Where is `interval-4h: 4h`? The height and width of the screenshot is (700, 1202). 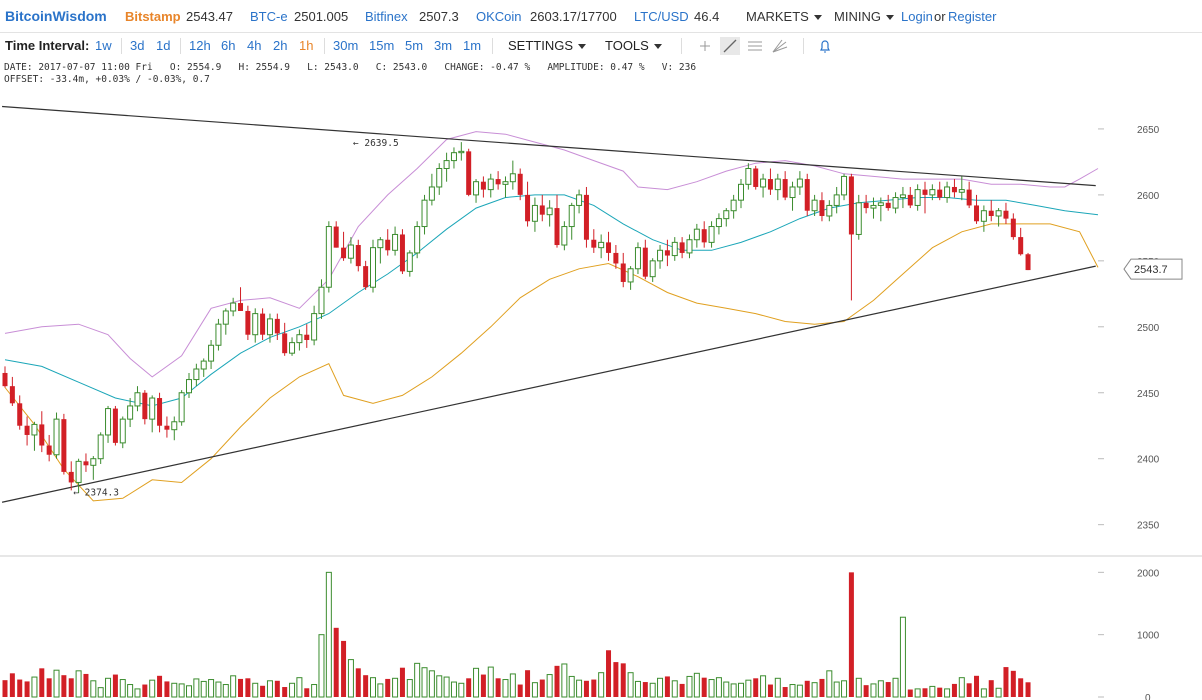 interval-4h: 4h is located at coordinates (254, 45).